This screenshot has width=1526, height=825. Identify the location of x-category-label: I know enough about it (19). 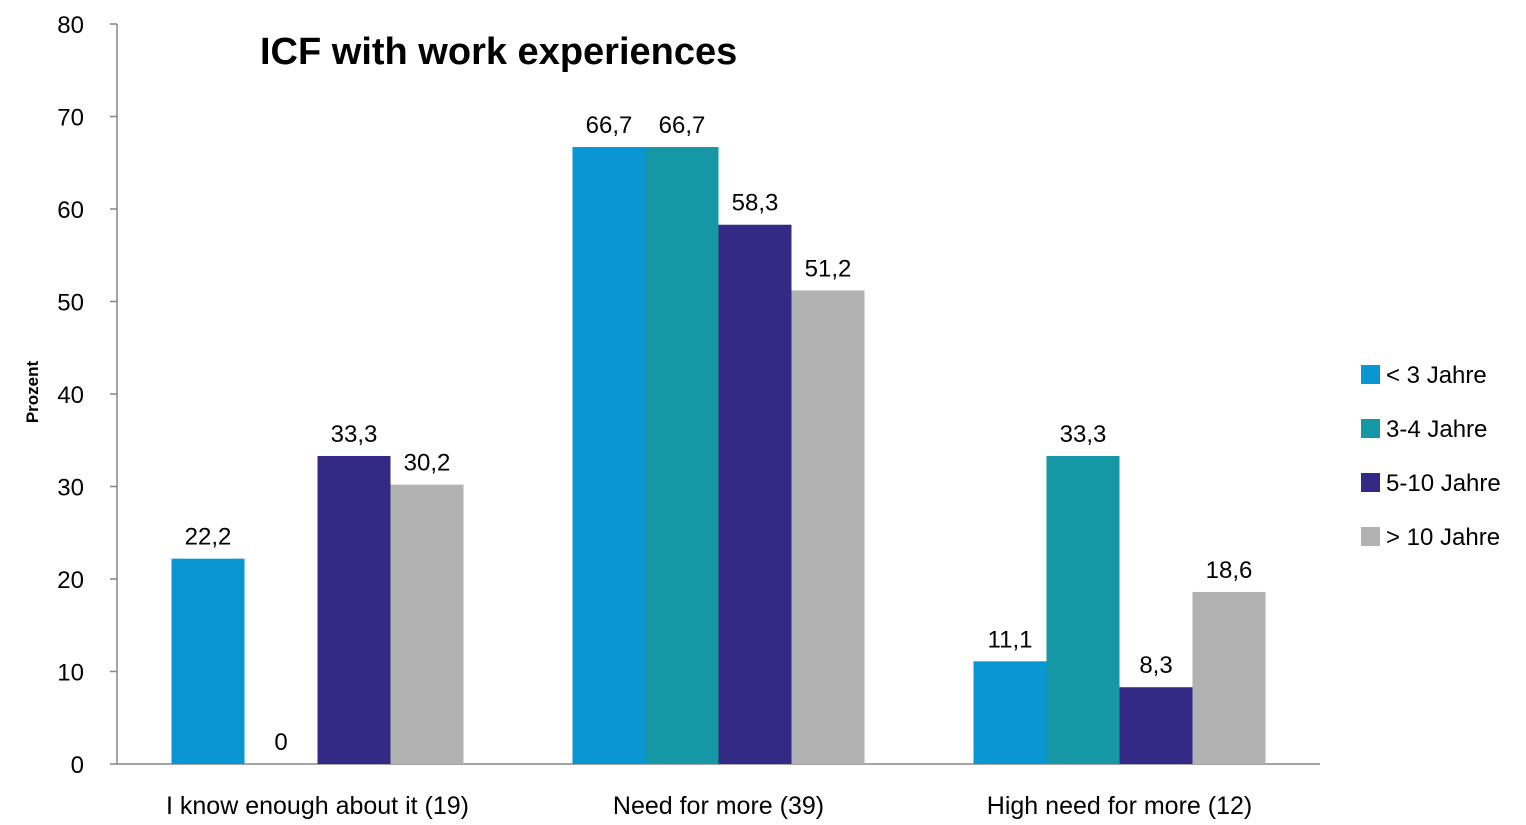
(317, 806).